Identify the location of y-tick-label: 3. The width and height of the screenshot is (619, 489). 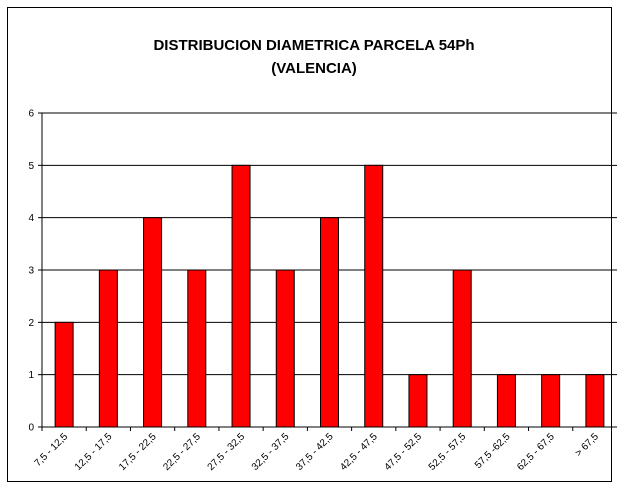
(31, 271).